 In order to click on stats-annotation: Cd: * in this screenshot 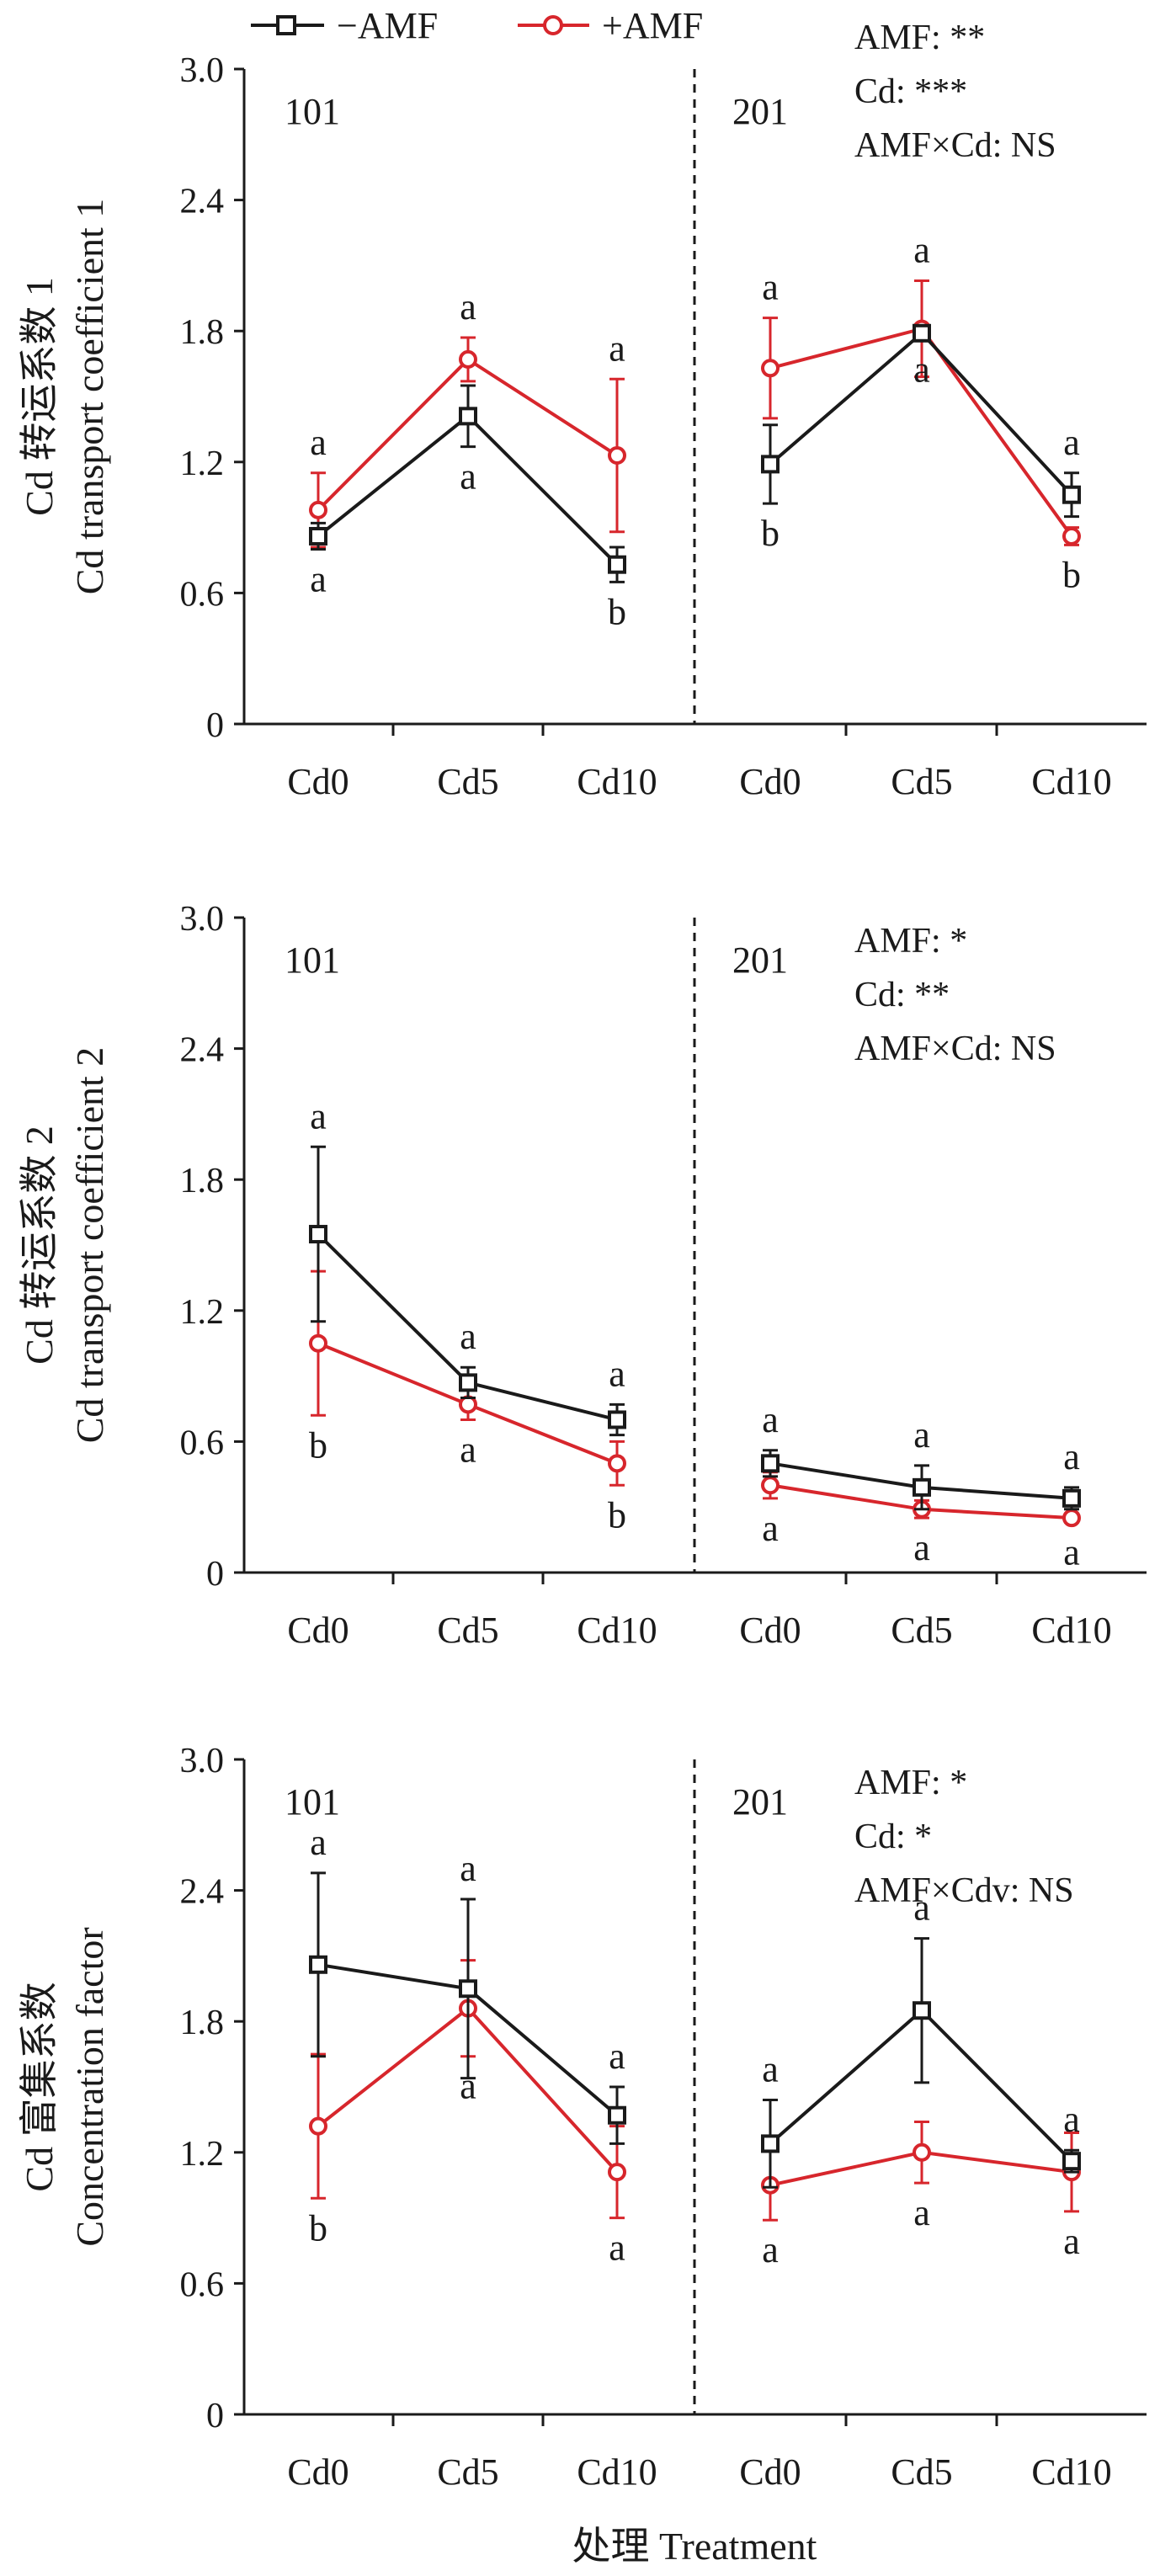, I will do `click(893, 1837)`.